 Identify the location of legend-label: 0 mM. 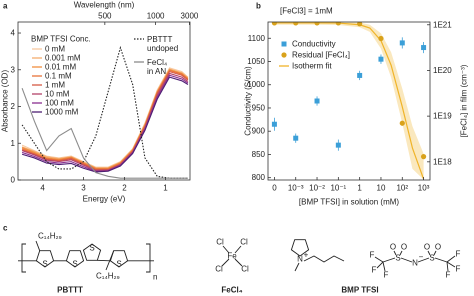
(55, 49).